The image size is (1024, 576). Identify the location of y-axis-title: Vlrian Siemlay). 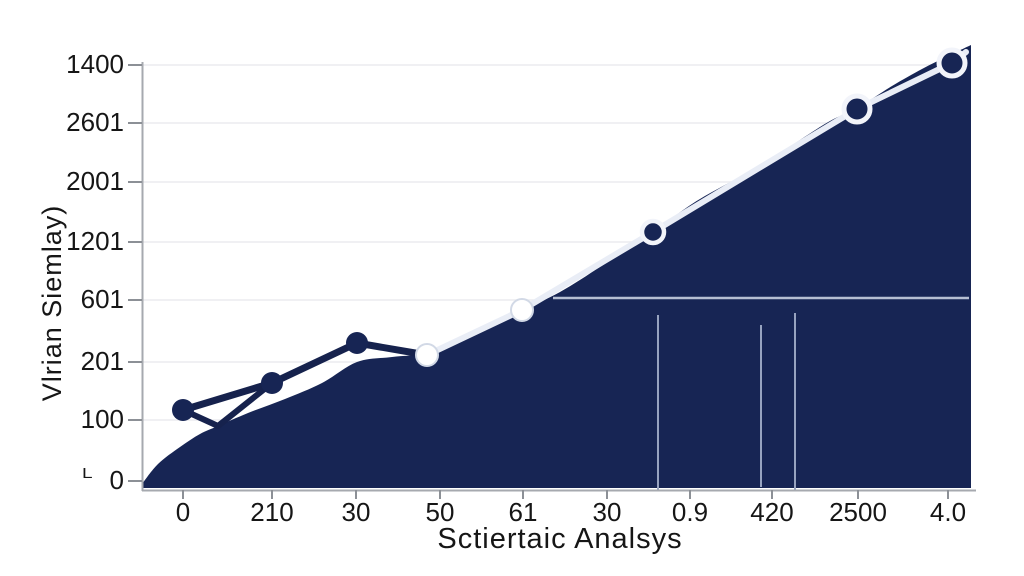
(51, 303).